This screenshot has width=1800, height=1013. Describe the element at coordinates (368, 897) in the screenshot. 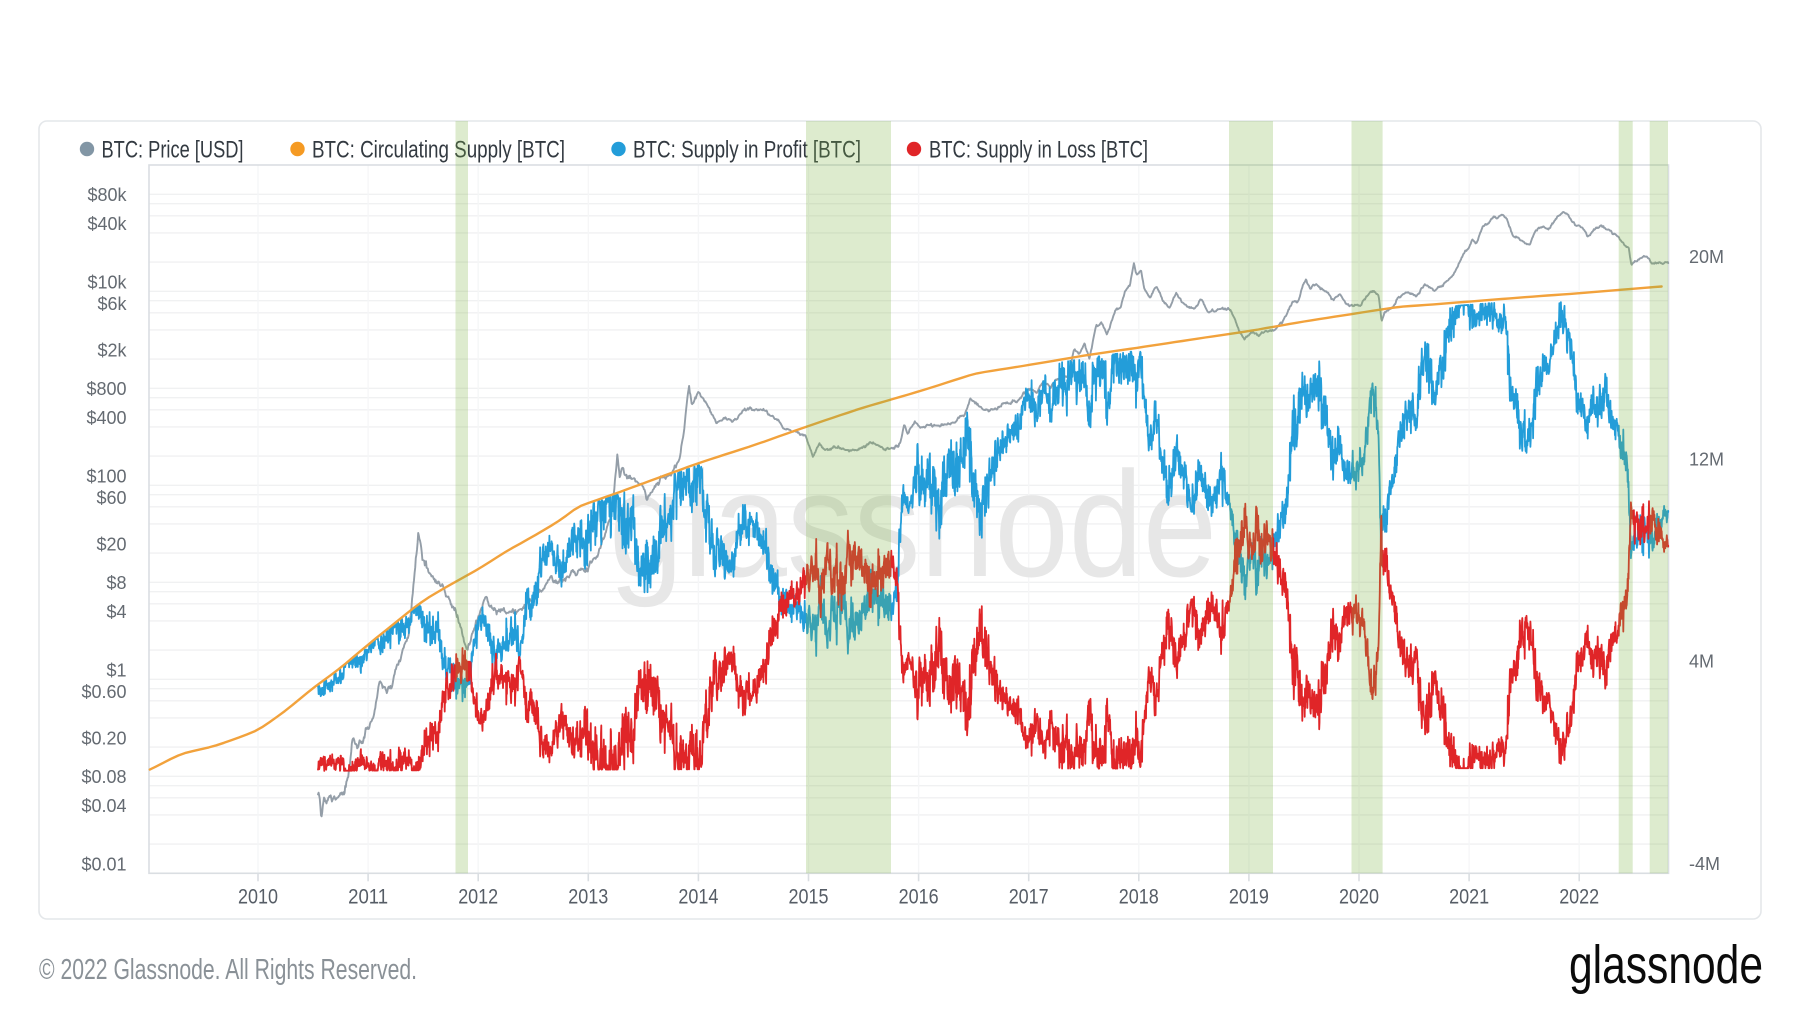

I see `svg-text: 2011` at that location.